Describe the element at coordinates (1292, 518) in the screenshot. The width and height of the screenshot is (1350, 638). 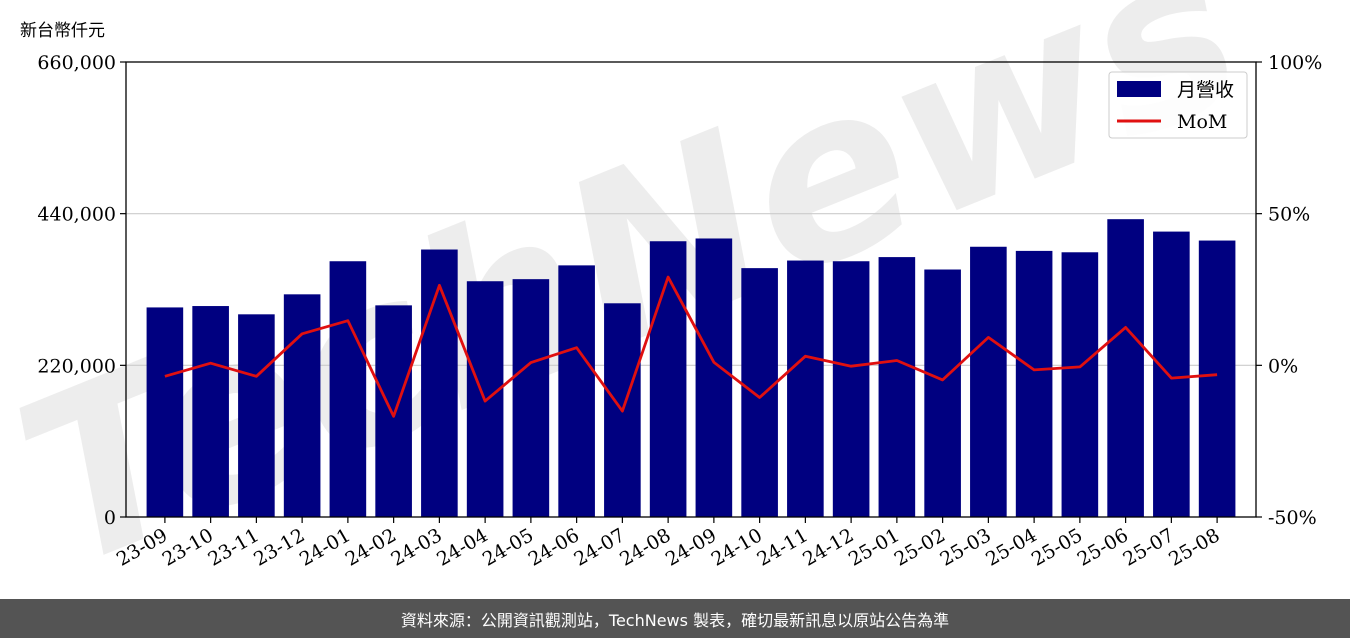
I see `y-right-tick-label: -50%` at that location.